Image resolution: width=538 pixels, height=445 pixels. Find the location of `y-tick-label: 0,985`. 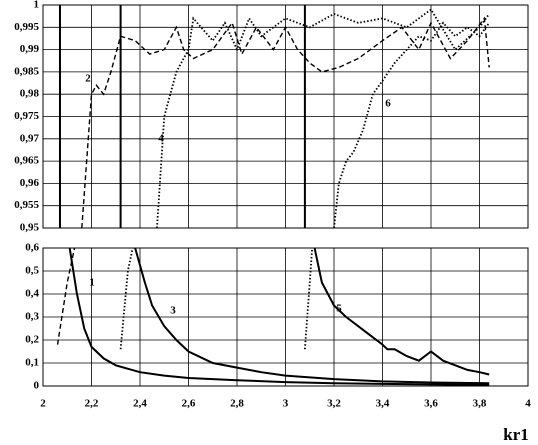

y-tick-label: 0,985 is located at coordinates (26, 71).